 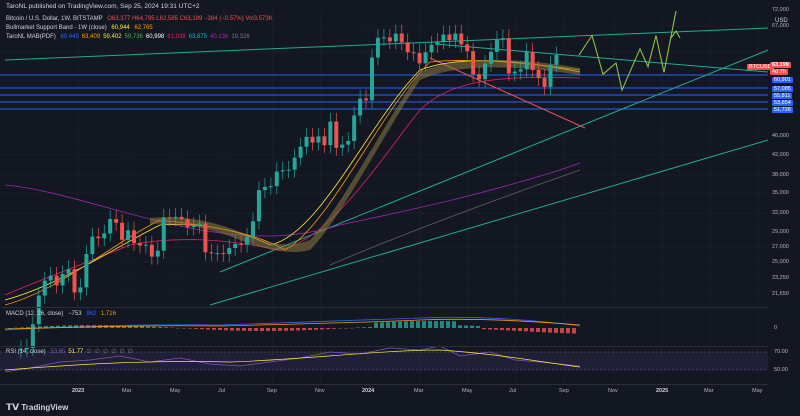 What do you see at coordinates (400, 407) in the screenshot?
I see `footer: 𝗧𝗩 TradingView` at bounding box center [400, 407].